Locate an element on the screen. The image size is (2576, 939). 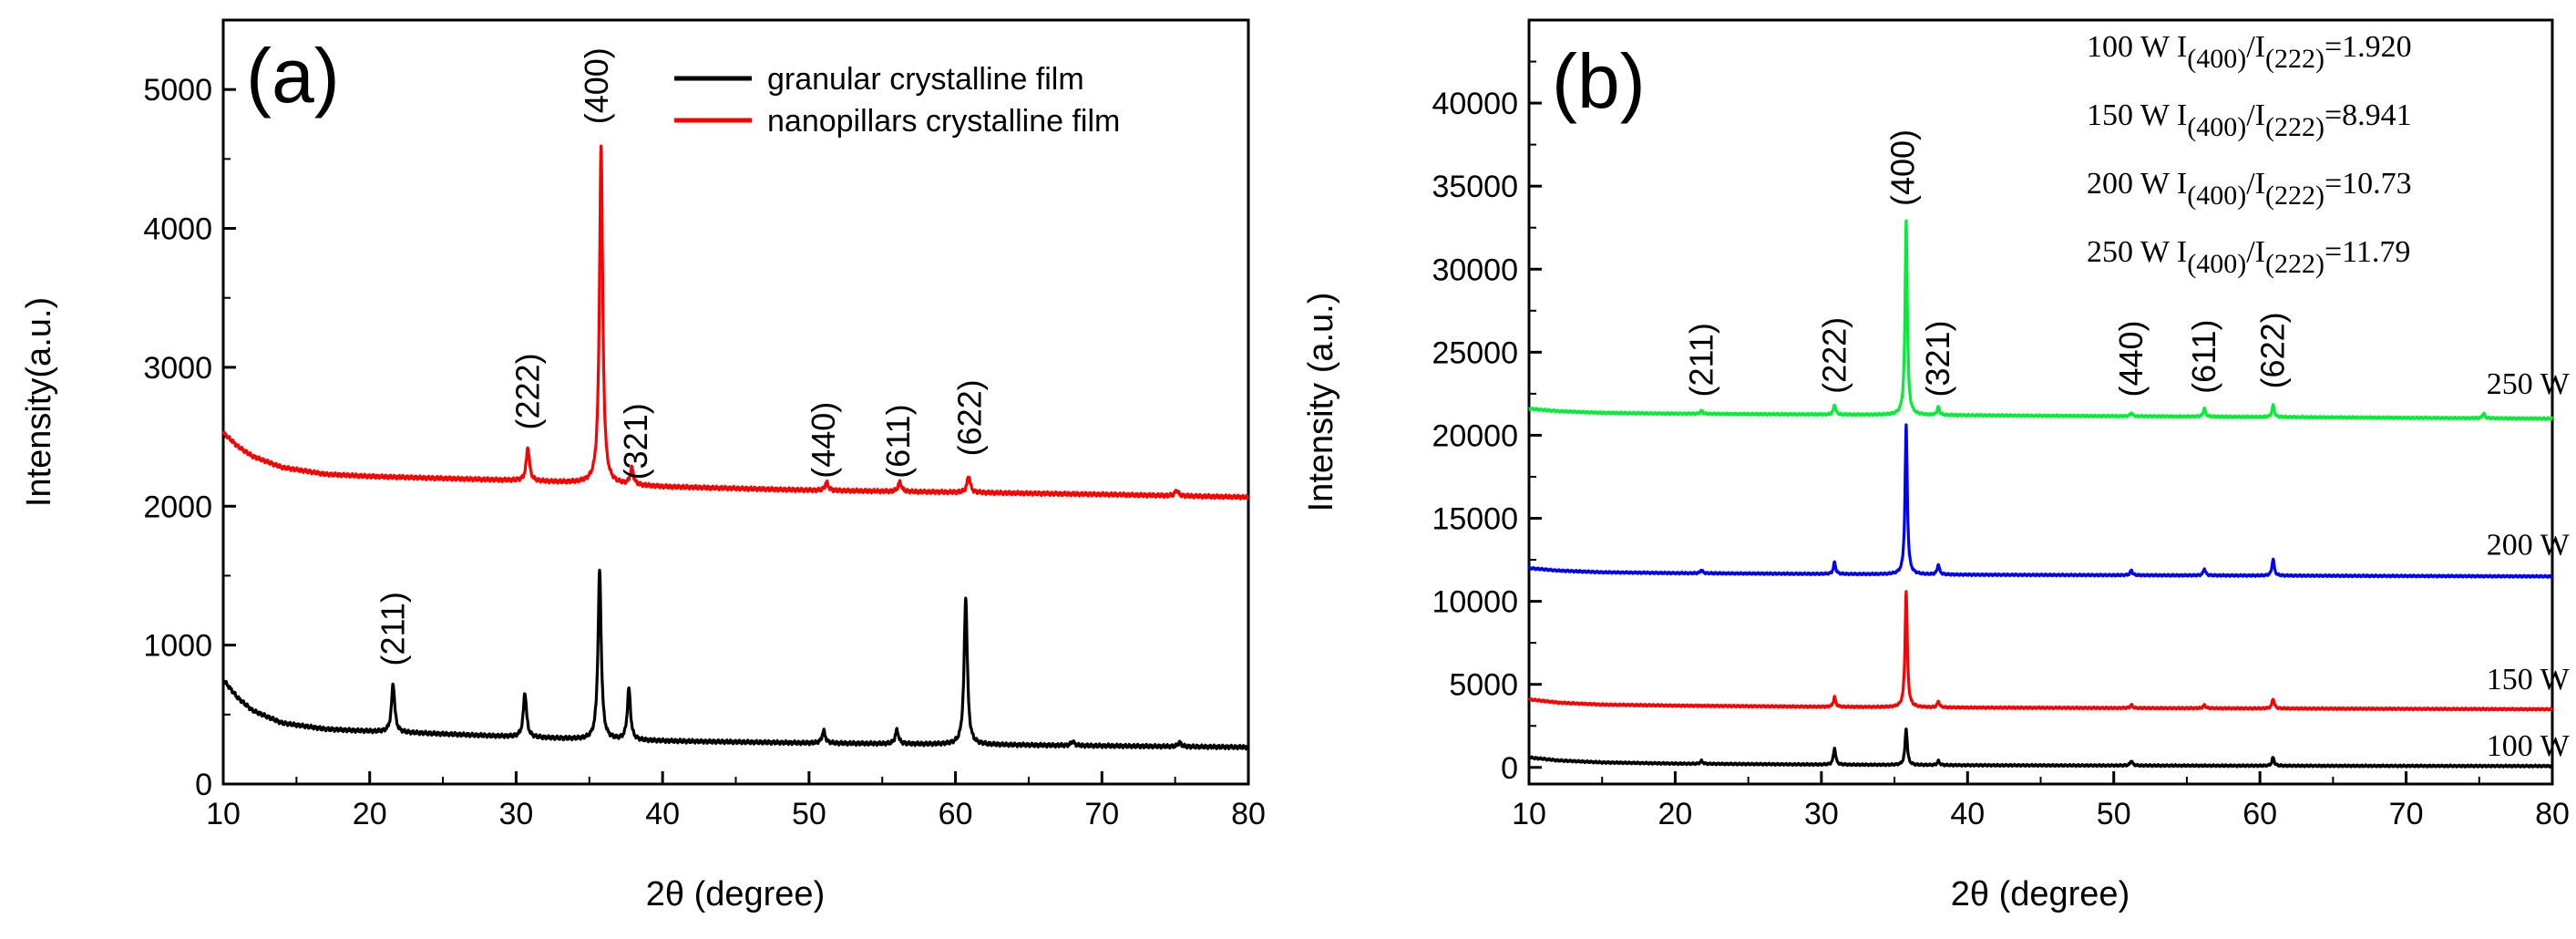
y-tick-label: 25000 is located at coordinates (1475, 352).